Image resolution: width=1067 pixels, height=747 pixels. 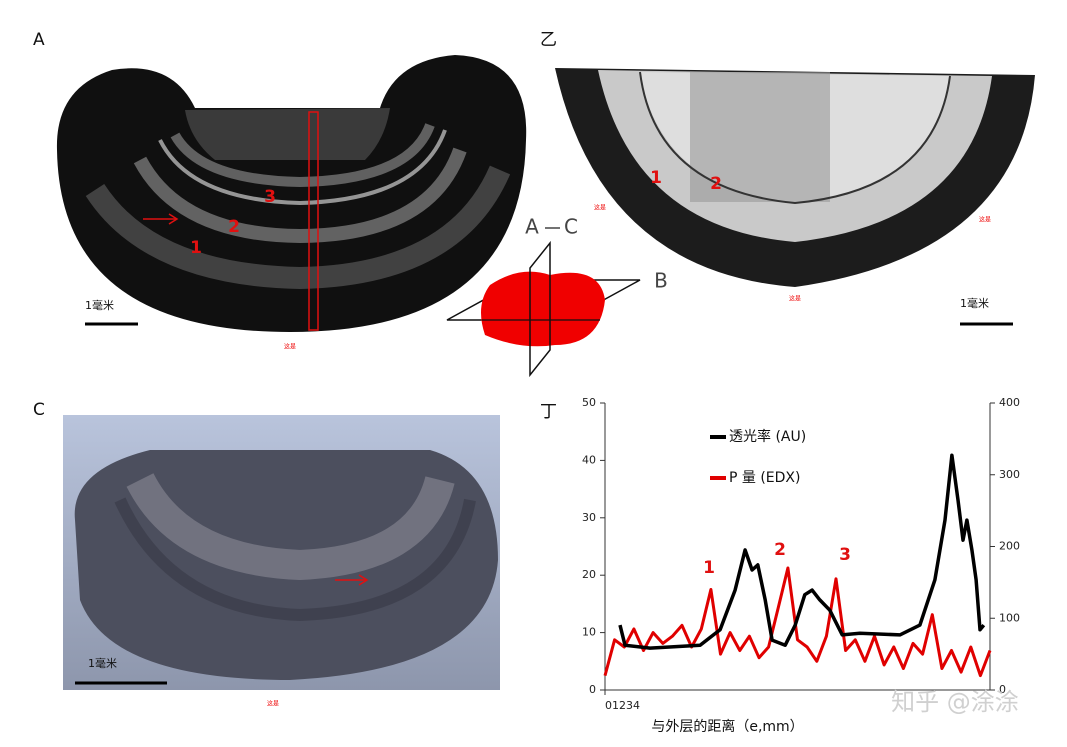 What do you see at coordinates (1009, 617) in the screenshot?
I see `y2-tick-label: 100` at bounding box center [1009, 617].